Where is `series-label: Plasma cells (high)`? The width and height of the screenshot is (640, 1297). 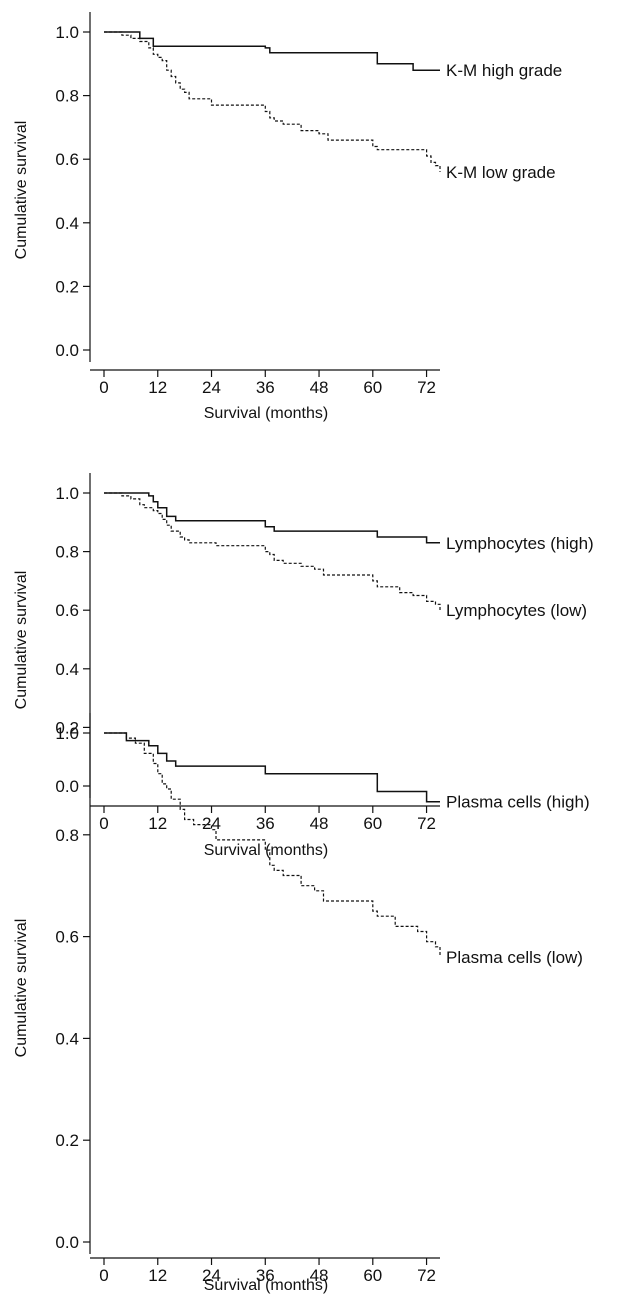 series-label: Plasma cells (high) is located at coordinates (518, 802).